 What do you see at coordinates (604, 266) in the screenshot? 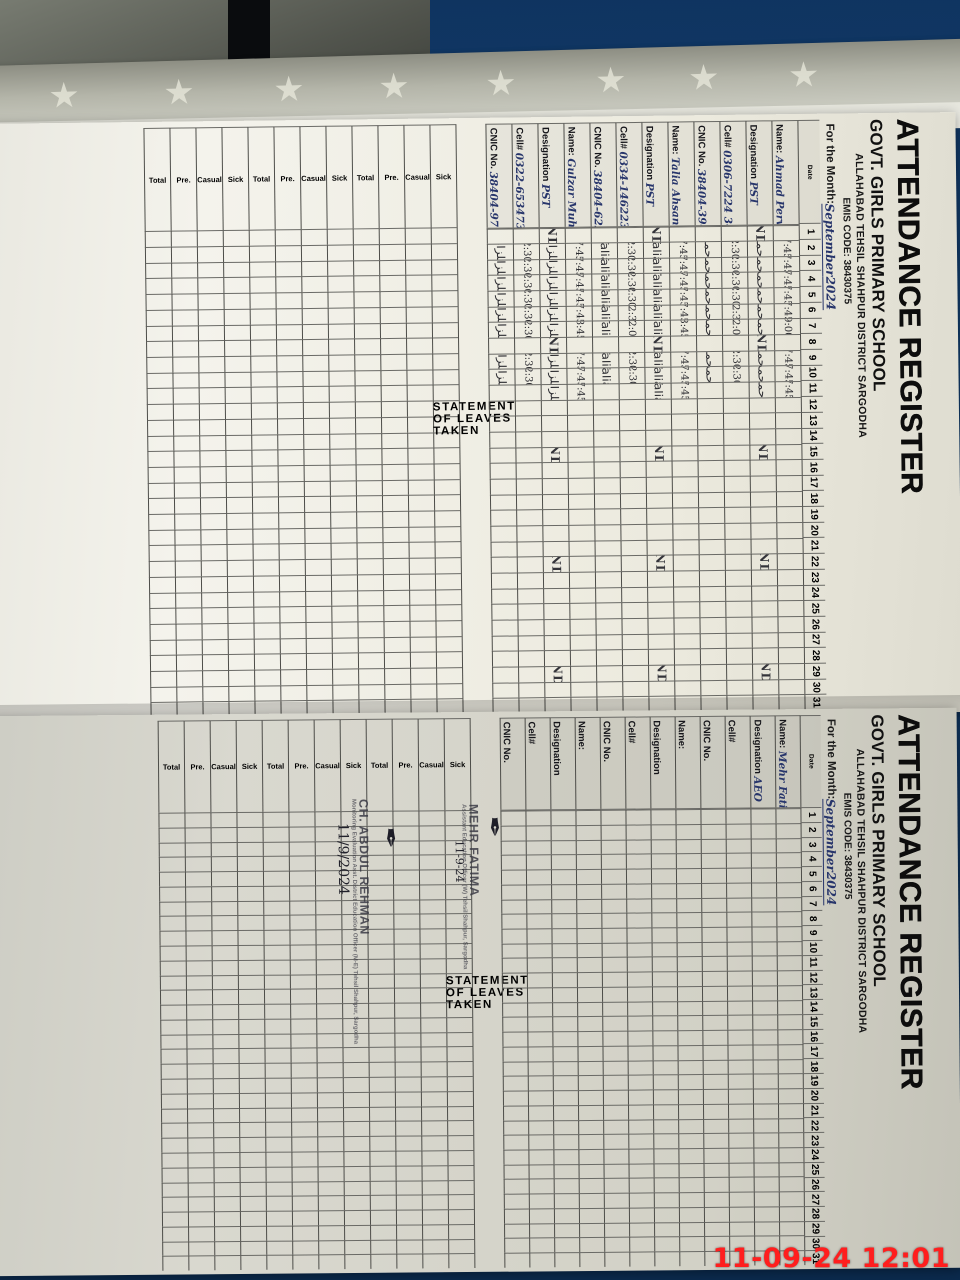
I see `attendance-cell: Talia` at bounding box center [604, 266].